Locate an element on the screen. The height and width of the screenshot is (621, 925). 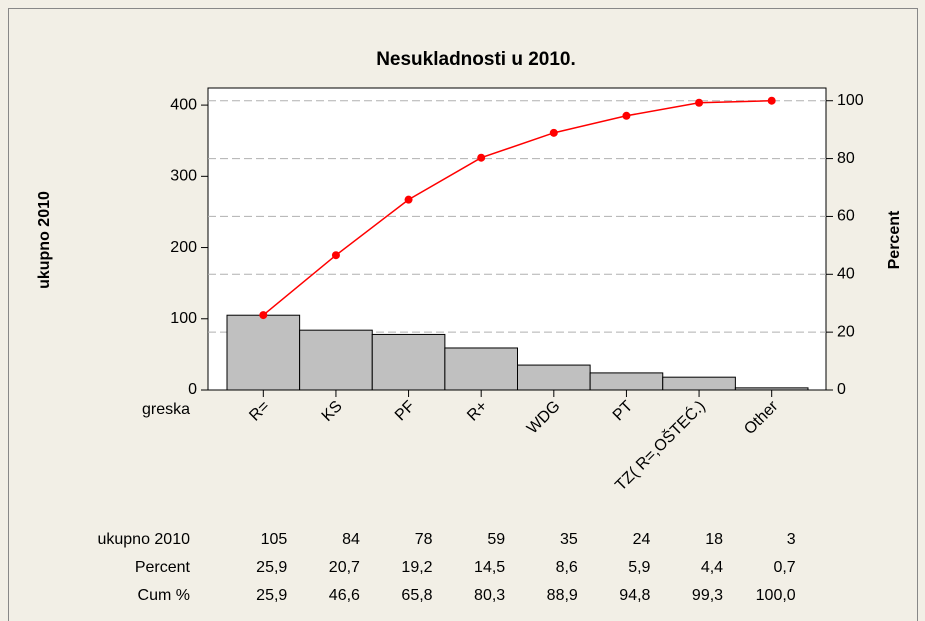
table-value: 100,0 is located at coordinates (776, 595).